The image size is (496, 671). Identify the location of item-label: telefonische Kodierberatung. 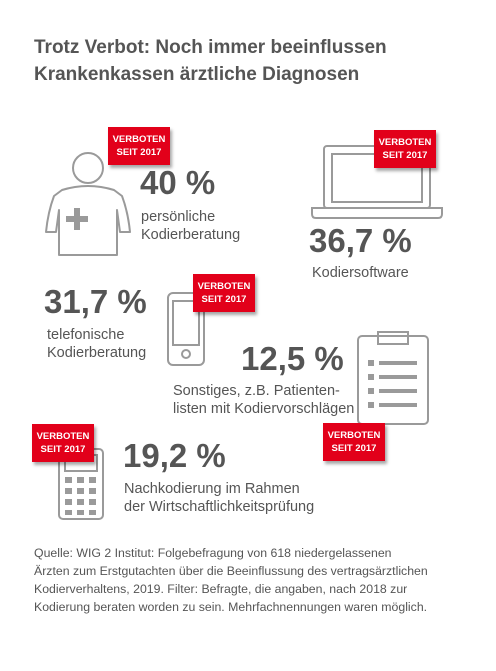
(96, 344).